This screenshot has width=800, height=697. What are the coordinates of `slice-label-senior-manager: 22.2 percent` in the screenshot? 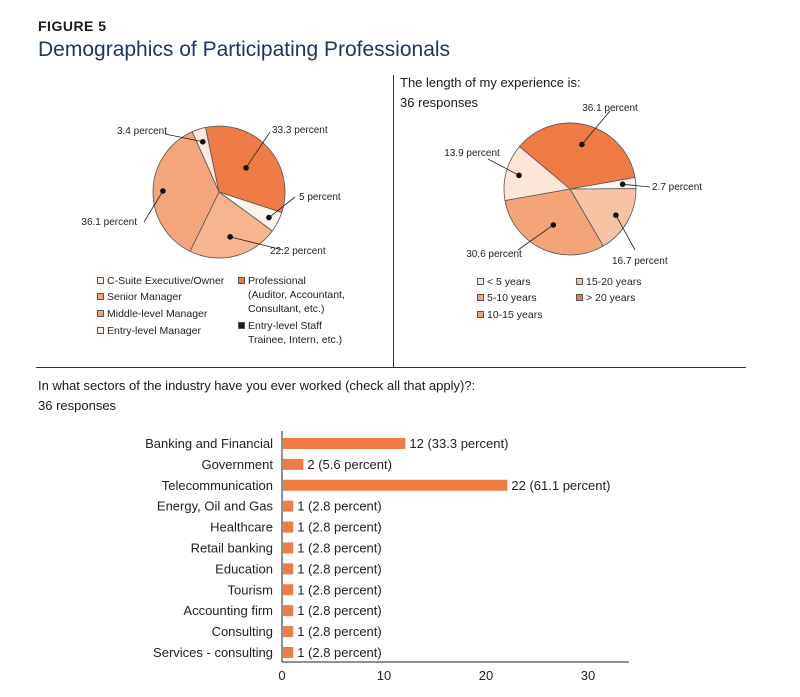 It's located at (298, 251).